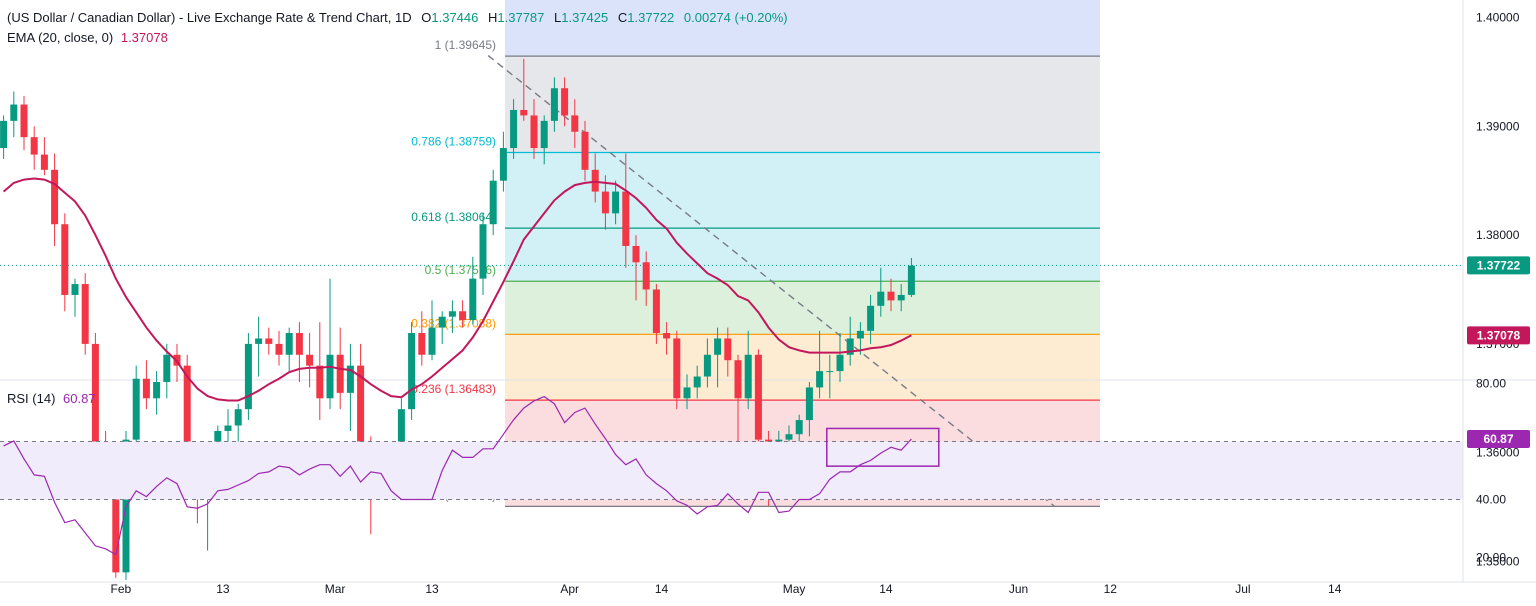 This screenshot has height=606, width=1536. What do you see at coordinates (453, 389) in the screenshot?
I see `fib-label-0.236: 0.236 (1.36483)` at bounding box center [453, 389].